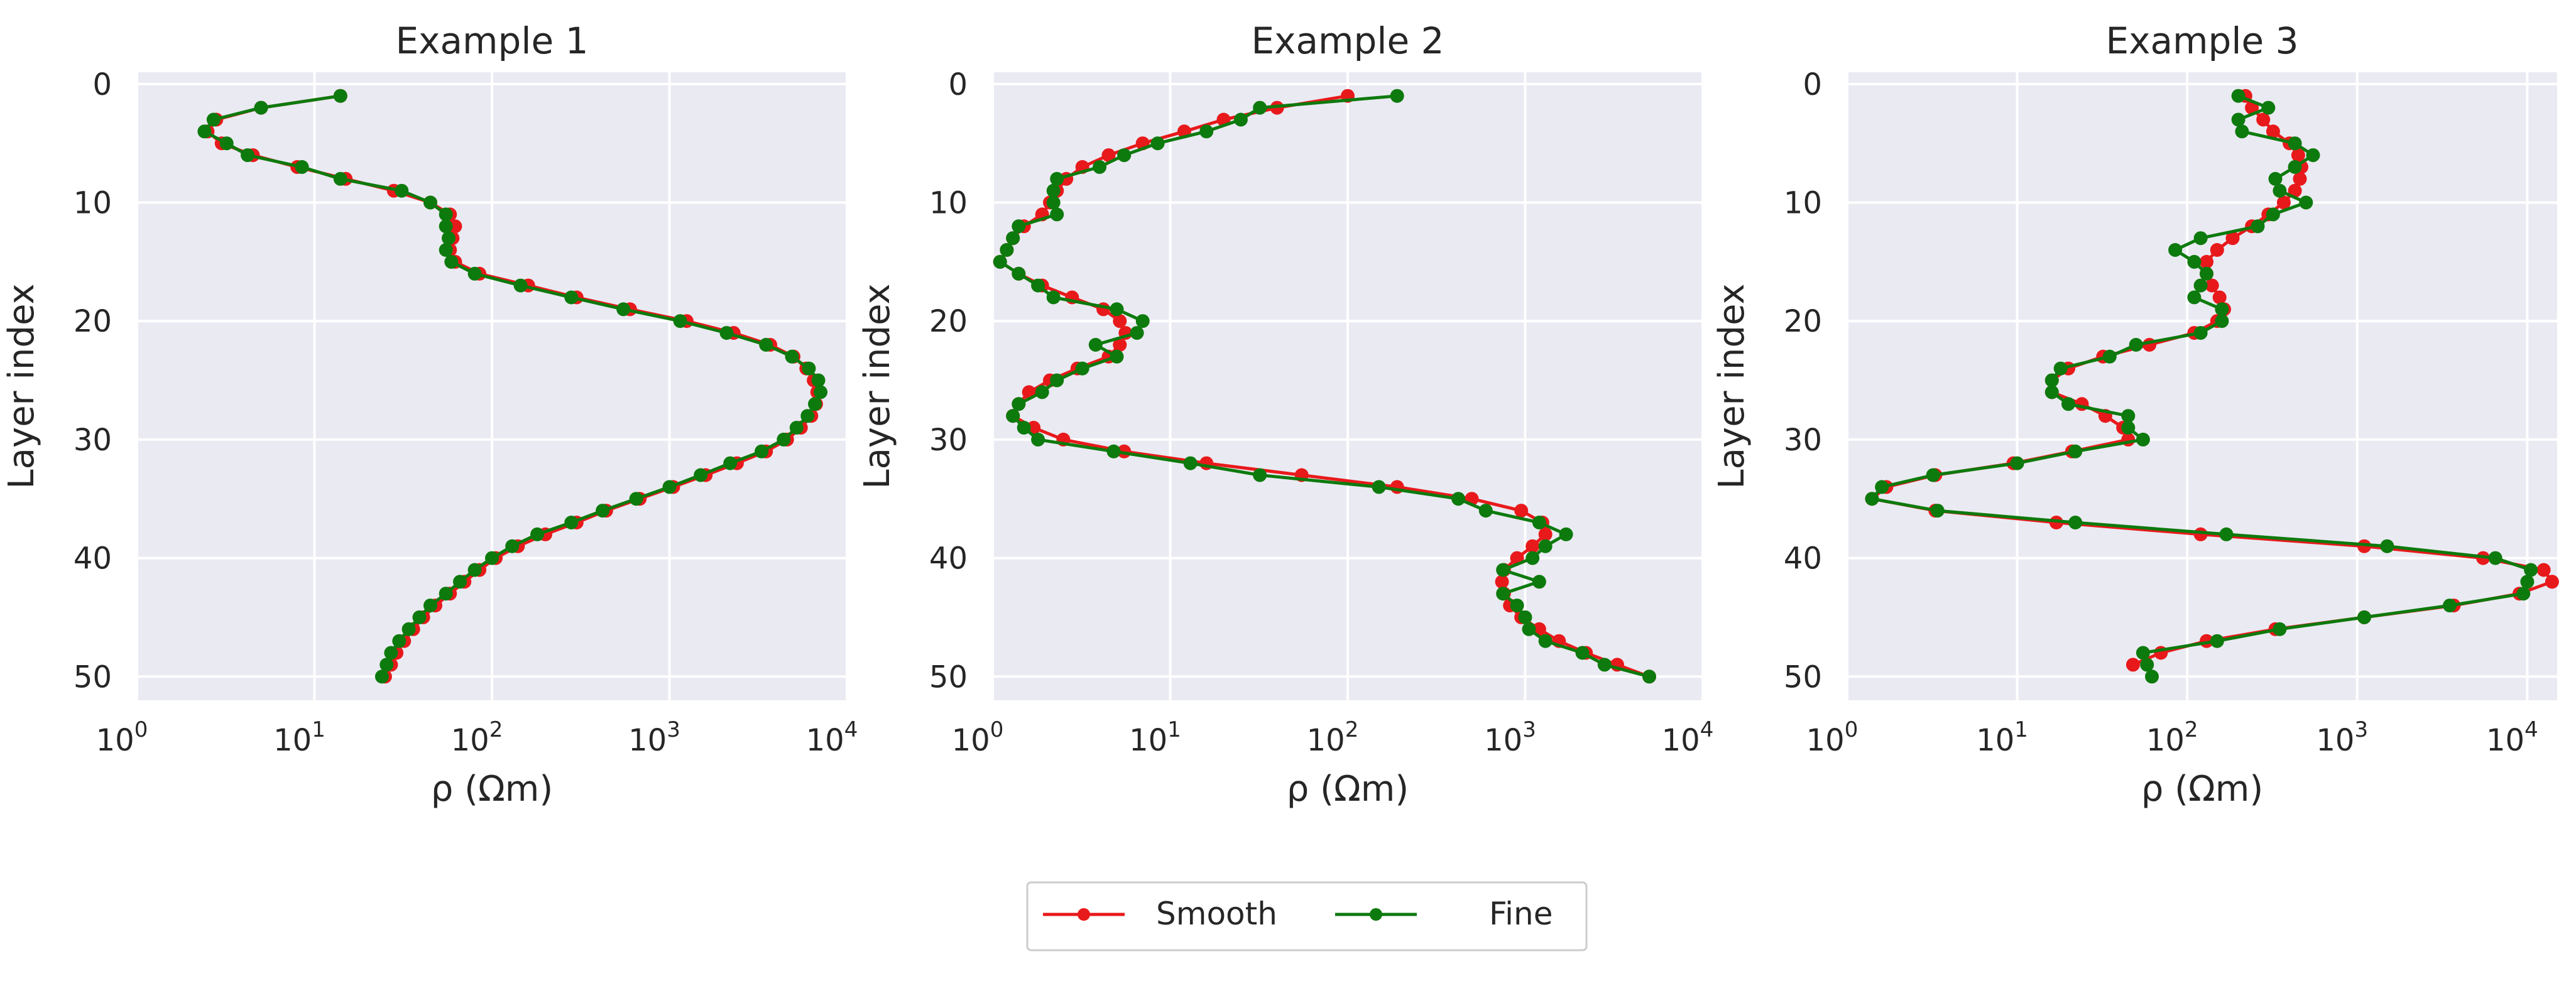 This screenshot has width=2576, height=981. What do you see at coordinates (949, 677) in the screenshot?
I see `y-tick-label: 50` at bounding box center [949, 677].